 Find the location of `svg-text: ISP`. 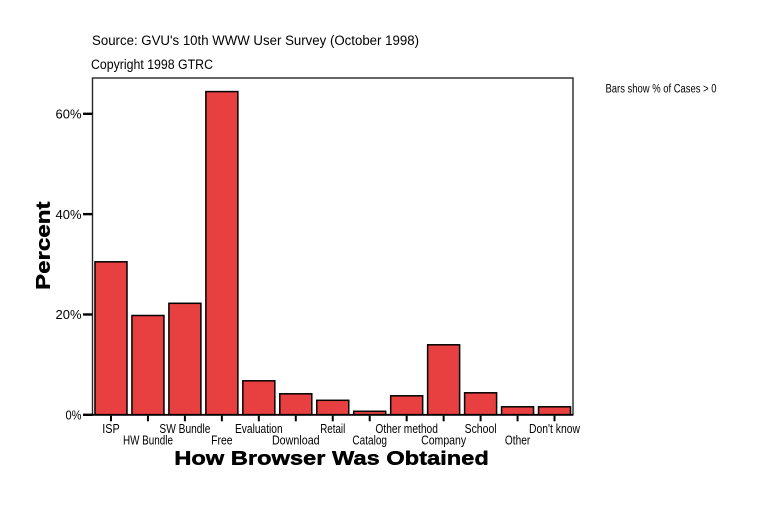

svg-text: ISP is located at coordinates (111, 428).